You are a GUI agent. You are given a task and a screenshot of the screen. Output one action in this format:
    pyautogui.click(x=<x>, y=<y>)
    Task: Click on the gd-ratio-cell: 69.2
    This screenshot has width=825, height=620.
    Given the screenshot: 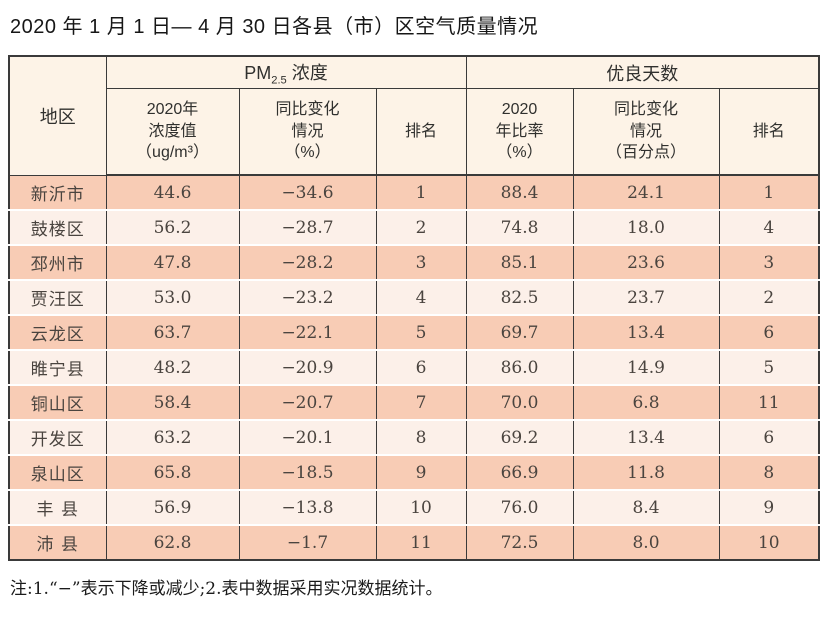 What is the action you would take?
    pyautogui.click(x=519, y=438)
    